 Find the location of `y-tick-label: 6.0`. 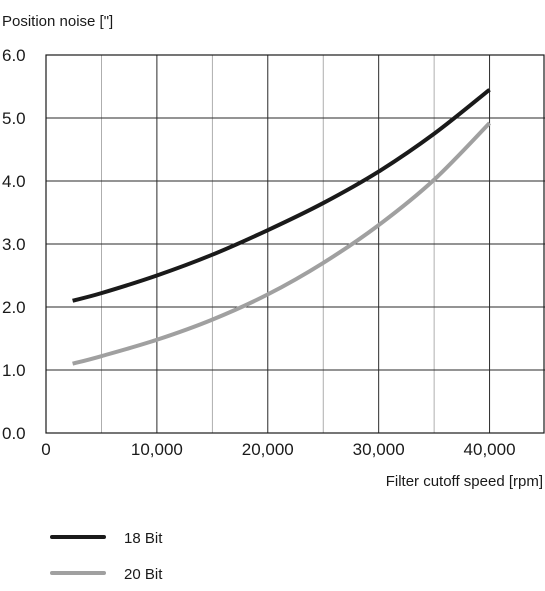

y-tick-label: 6.0 is located at coordinates (14, 55).